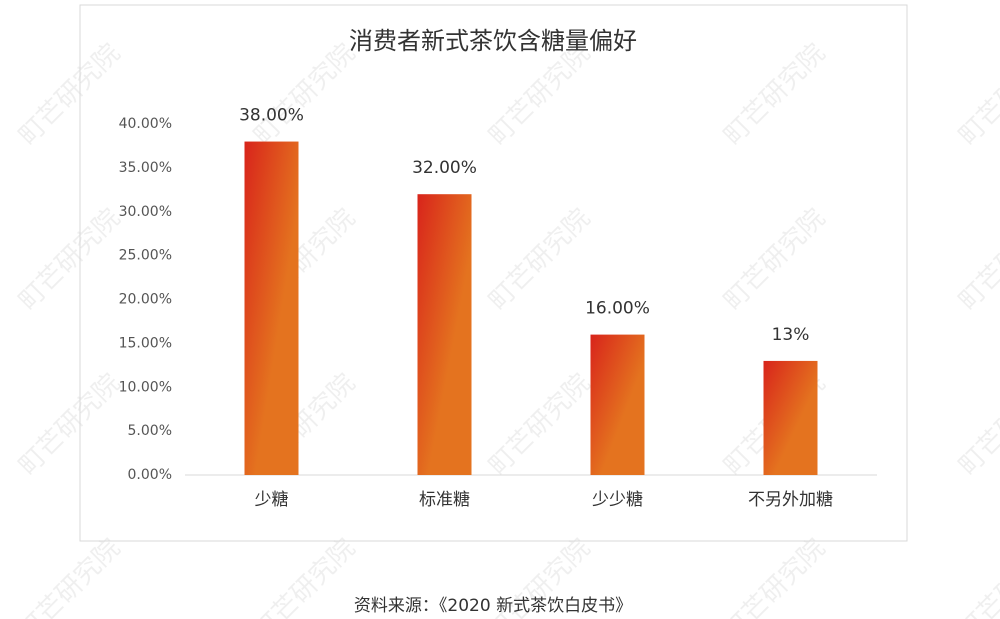 The image size is (1000, 619). I want to click on chart-title: 消费者新式茶饮含糖量偏好, so click(493, 41).